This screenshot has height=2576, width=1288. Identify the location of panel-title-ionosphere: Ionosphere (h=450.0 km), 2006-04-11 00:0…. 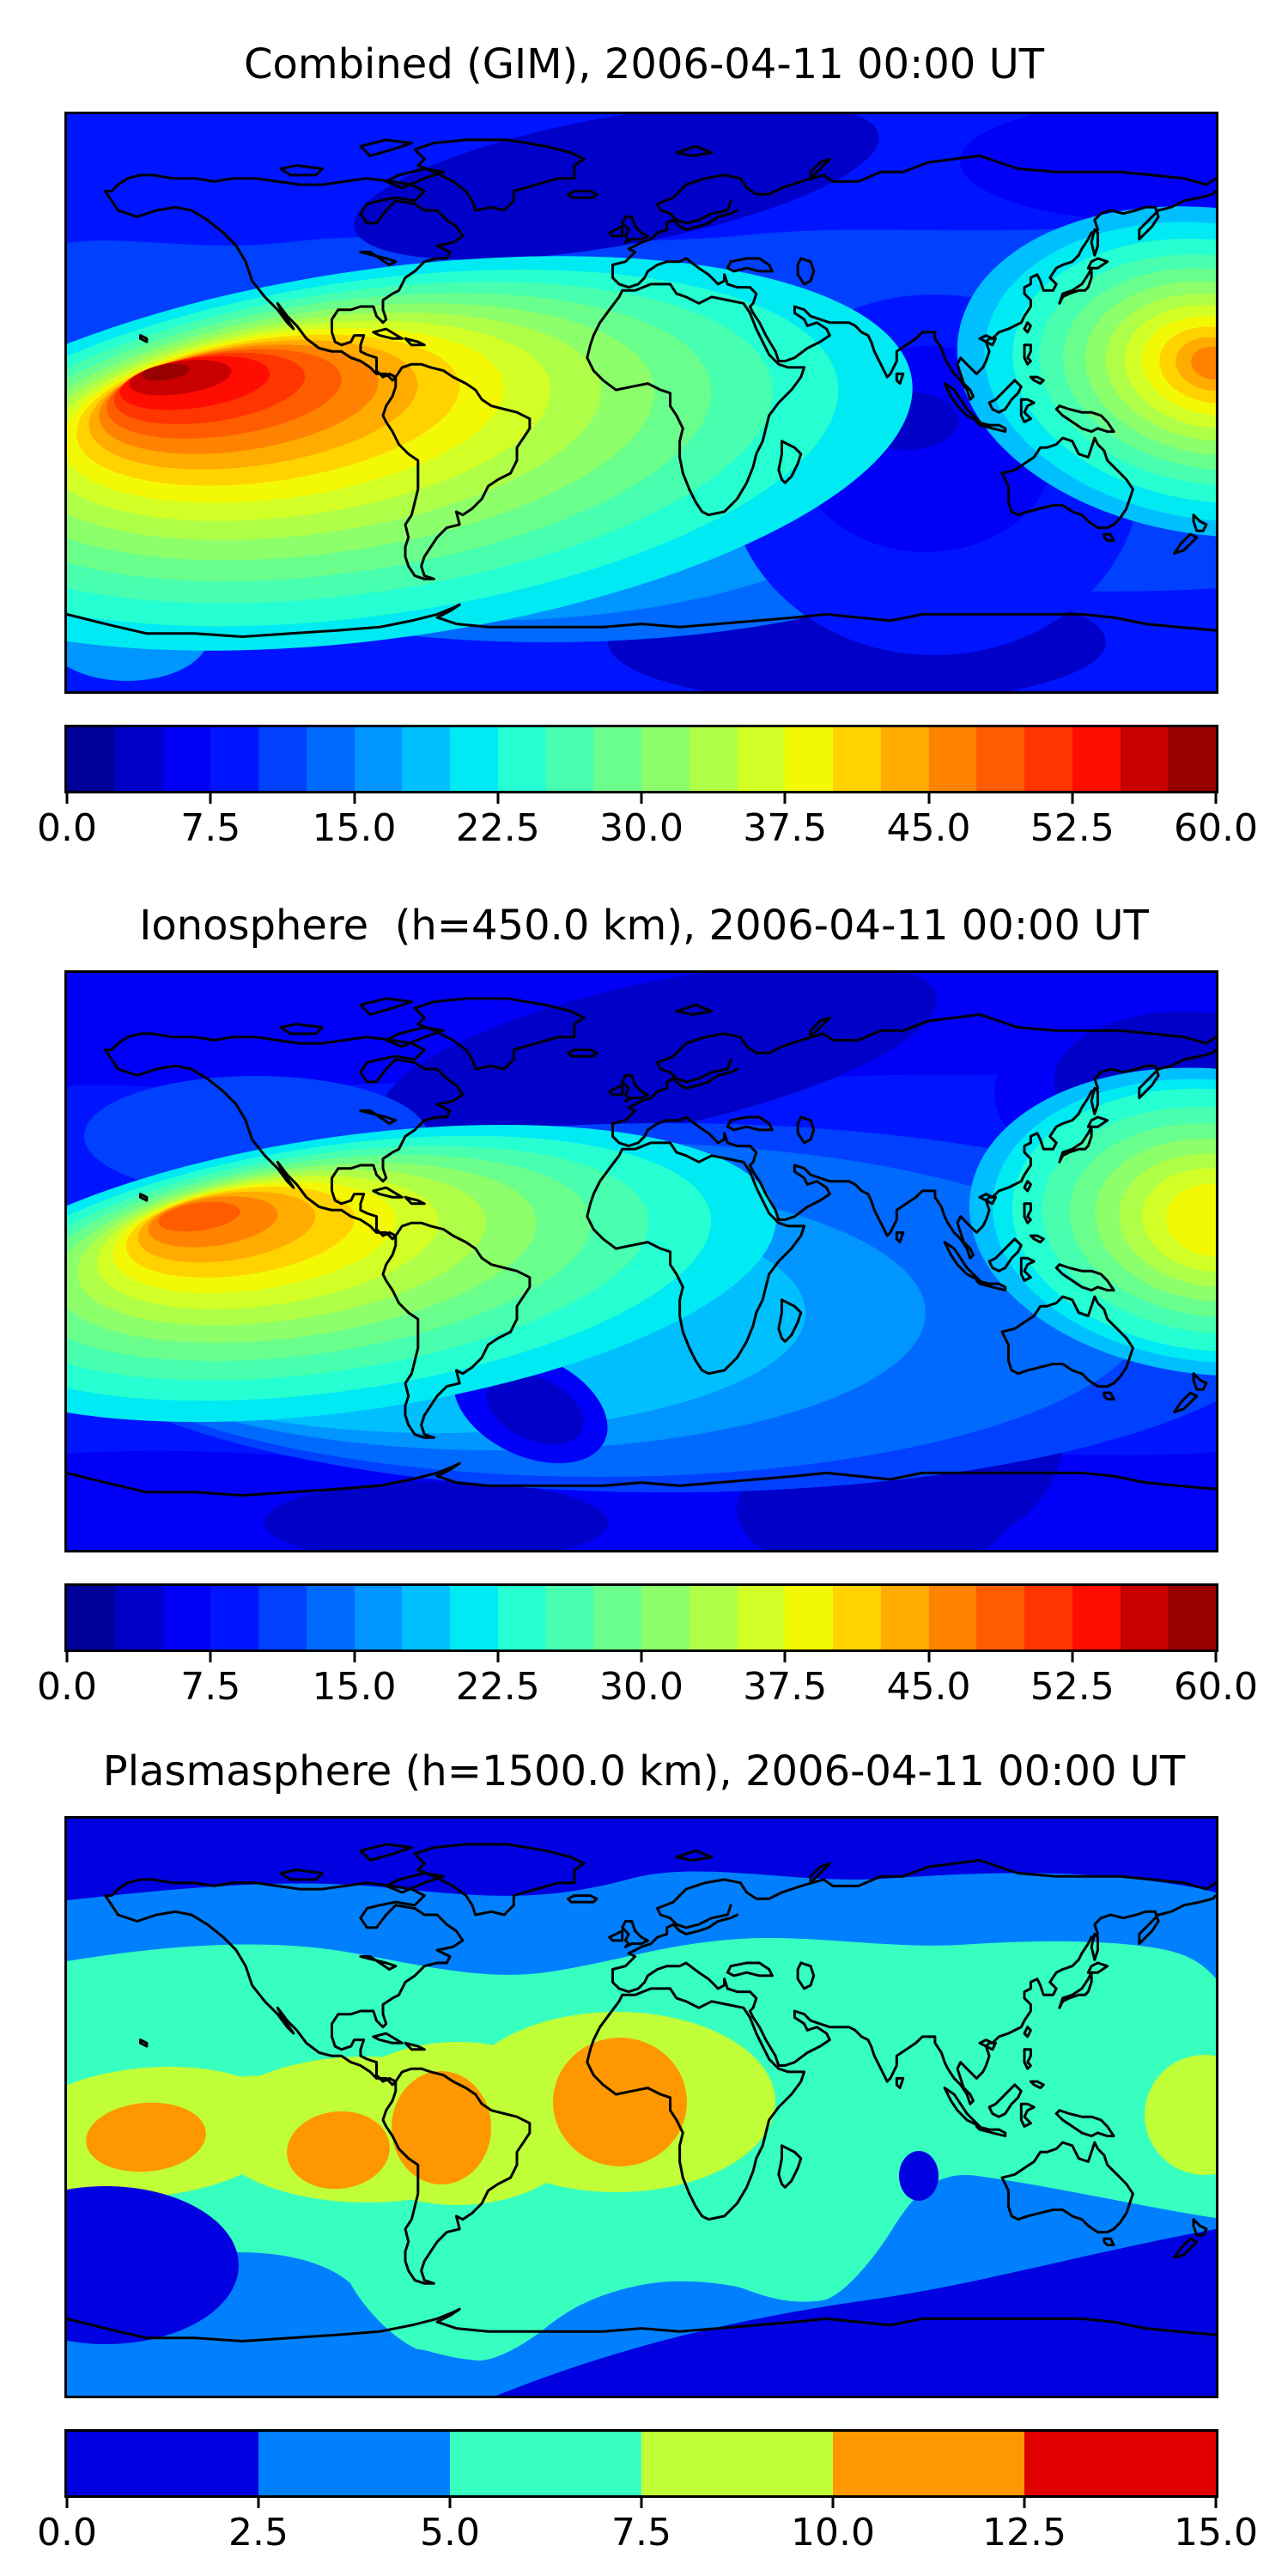
(644, 926).